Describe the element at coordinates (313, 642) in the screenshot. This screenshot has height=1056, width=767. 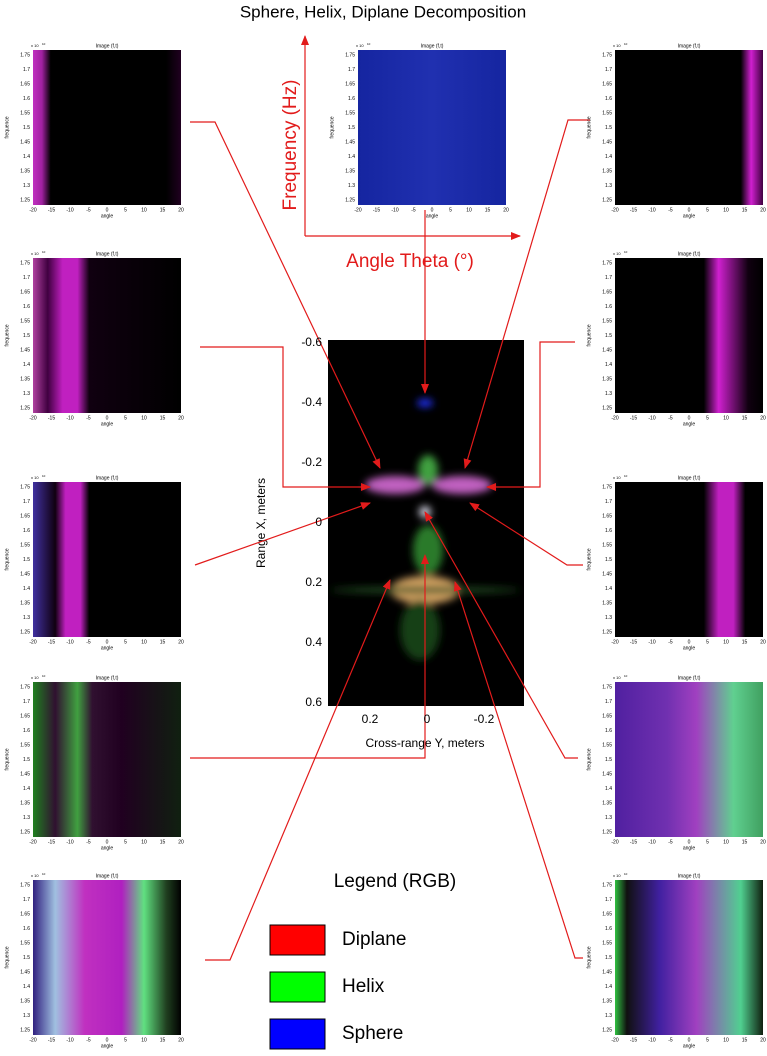
I see `center-y-tick-label: 0.4` at that location.